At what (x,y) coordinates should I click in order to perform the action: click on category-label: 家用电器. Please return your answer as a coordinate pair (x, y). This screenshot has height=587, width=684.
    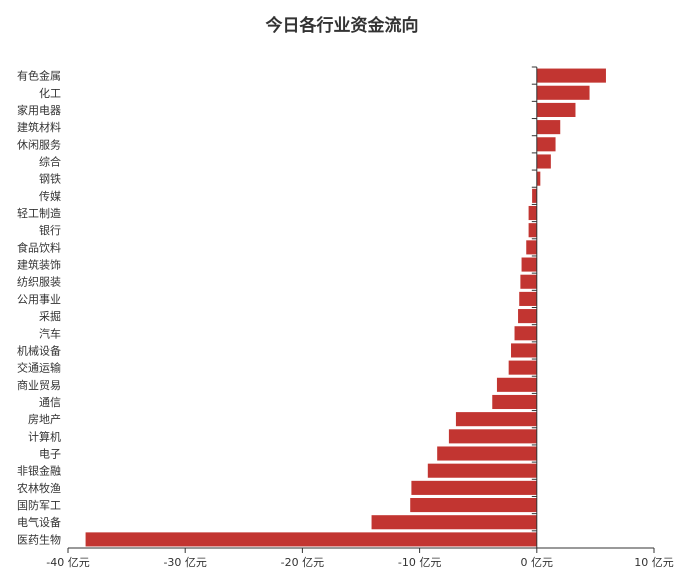
    Looking at the image, I should click on (39, 110).